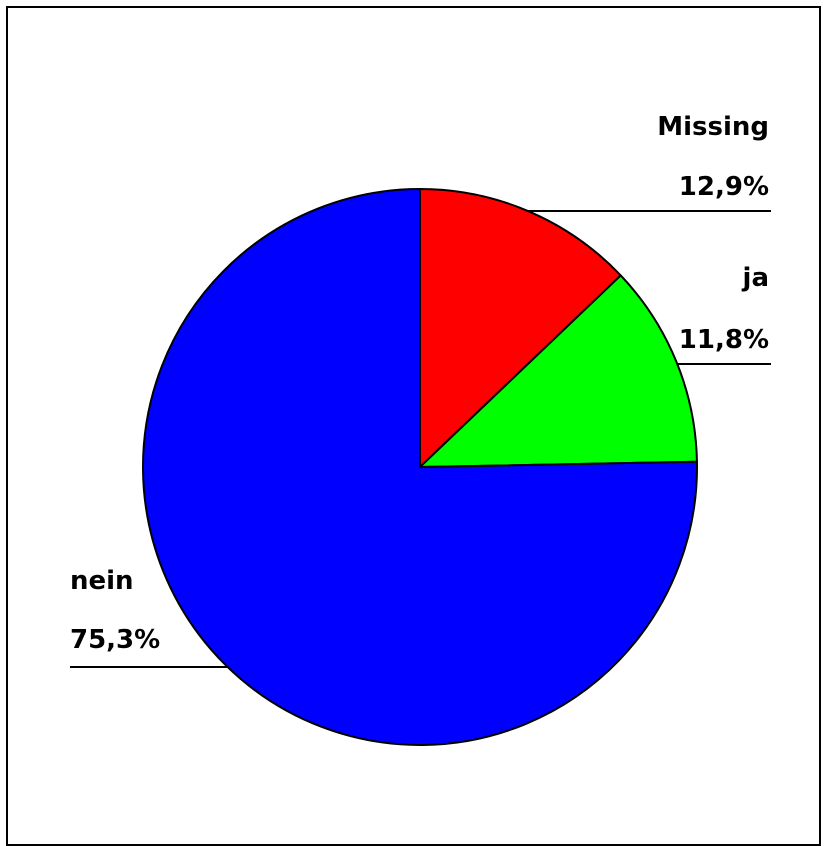 Image resolution: width=827 pixels, height=846 pixels. Describe the element at coordinates (115, 640) in the screenshot. I see `slice-value-nein: 75,3%` at that location.